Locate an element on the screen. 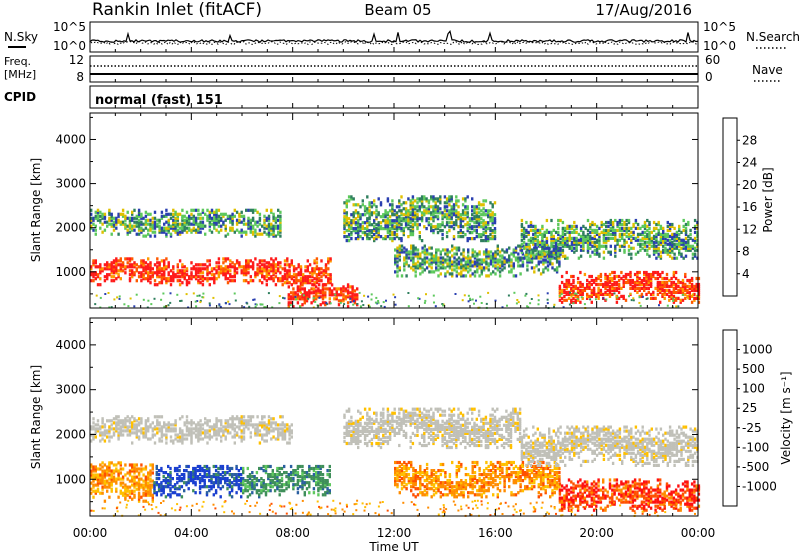 The width and height of the screenshot is (800, 558). colorbar-frame is located at coordinates (730, 207).